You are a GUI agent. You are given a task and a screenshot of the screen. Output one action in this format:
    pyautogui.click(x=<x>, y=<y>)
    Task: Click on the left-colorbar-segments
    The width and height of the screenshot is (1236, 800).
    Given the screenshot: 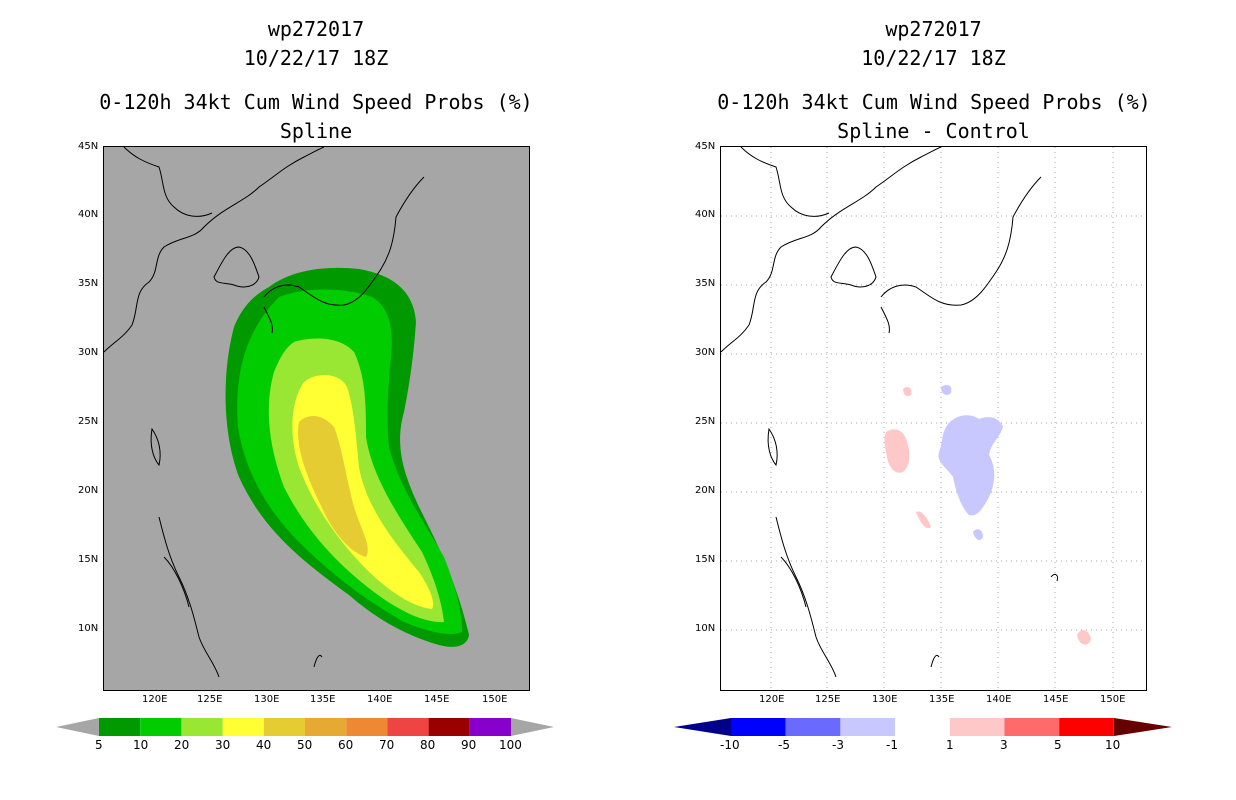 What is the action you would take?
    pyautogui.click(x=305, y=727)
    